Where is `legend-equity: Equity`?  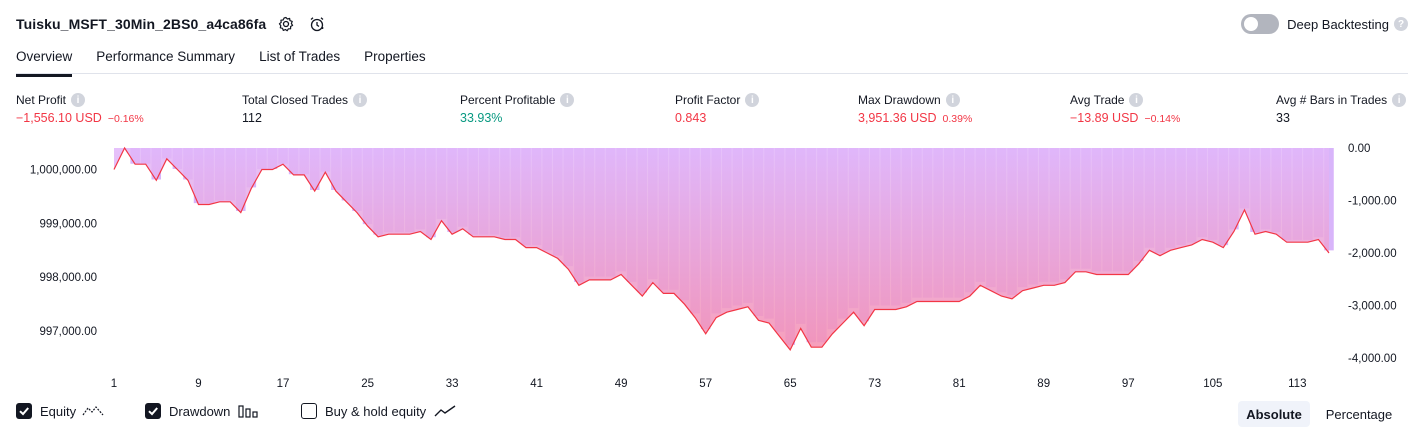 legend-equity: Equity is located at coordinates (60, 411).